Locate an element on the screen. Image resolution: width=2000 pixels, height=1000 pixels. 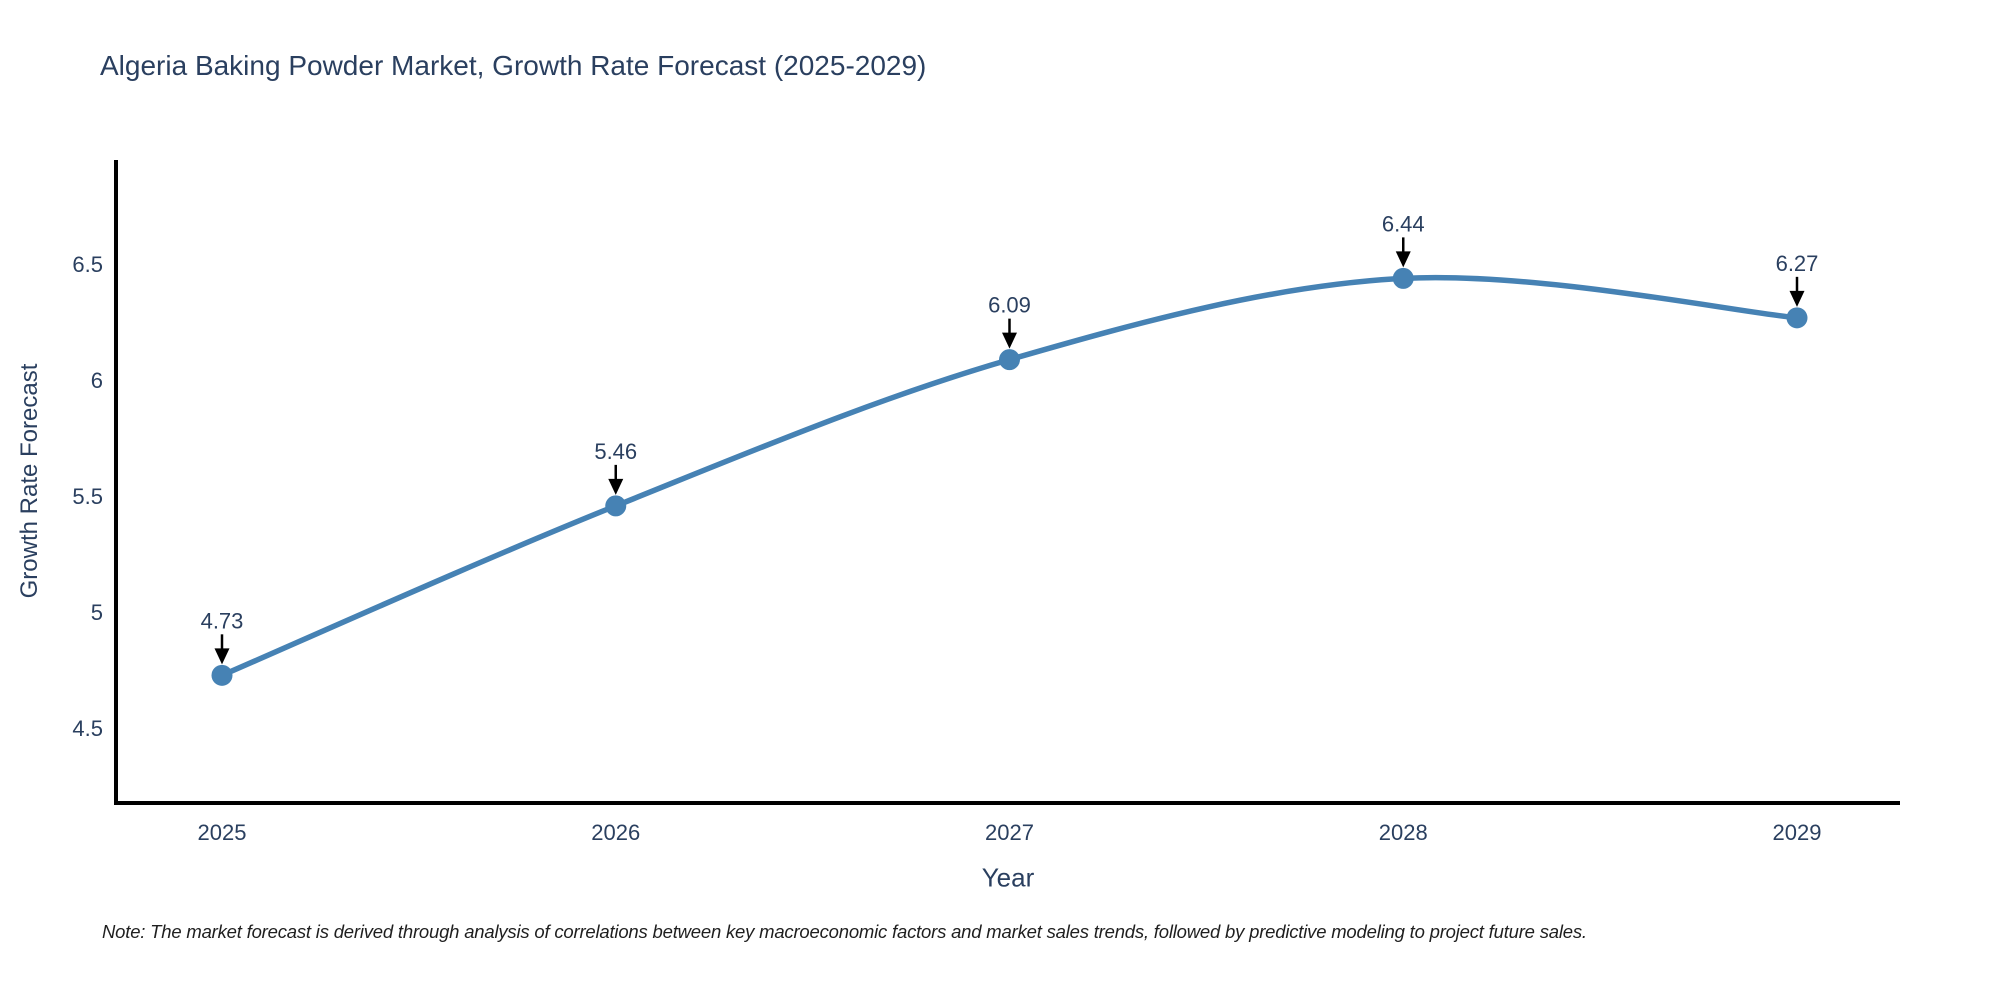
y-tick-label: 5.5 is located at coordinates (87, 496).